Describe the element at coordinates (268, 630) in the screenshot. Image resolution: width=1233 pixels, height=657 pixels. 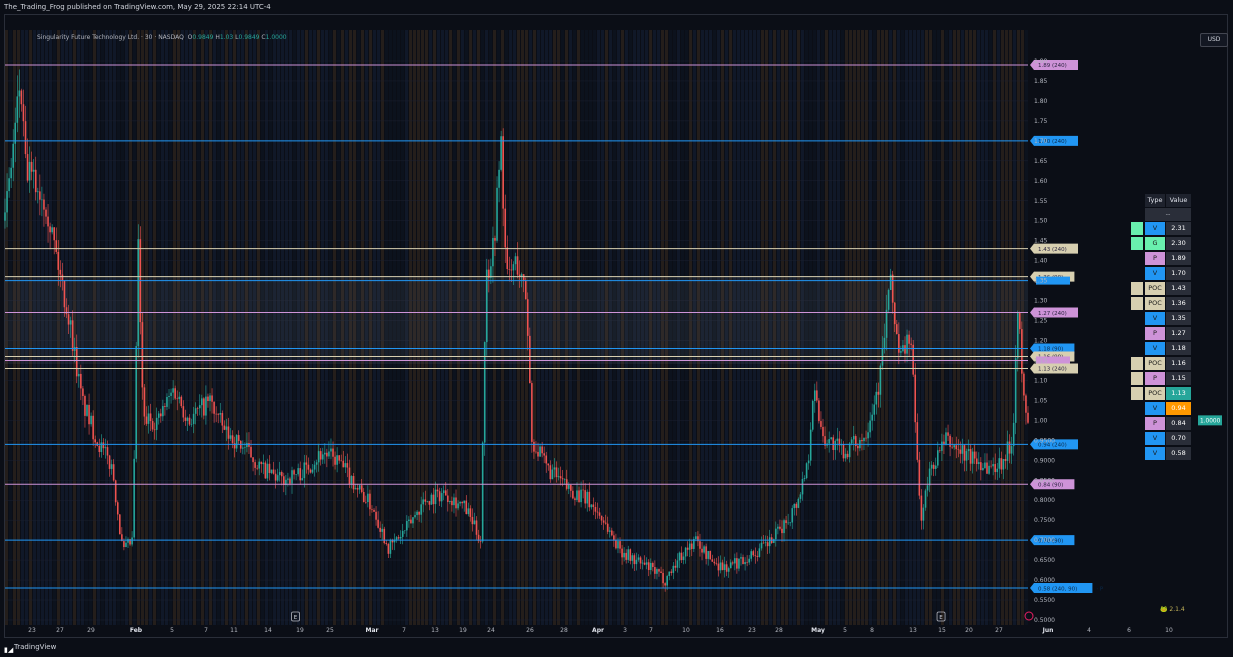
I see `x-tick-label: 14` at that location.